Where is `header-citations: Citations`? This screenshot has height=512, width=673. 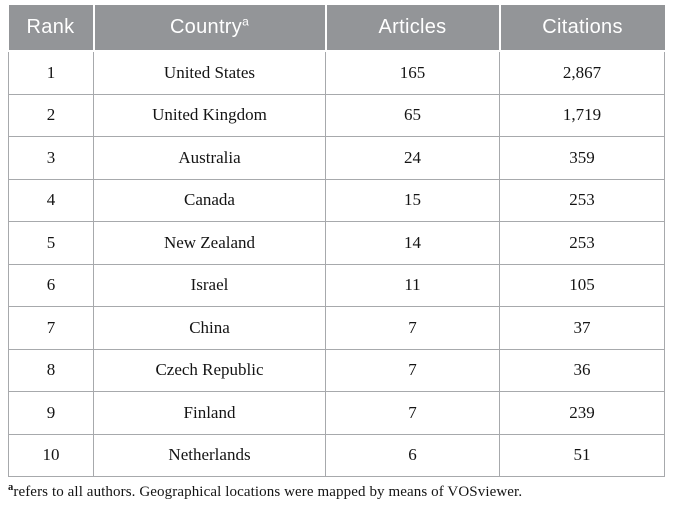
header-citations: Citations is located at coordinates (581, 28).